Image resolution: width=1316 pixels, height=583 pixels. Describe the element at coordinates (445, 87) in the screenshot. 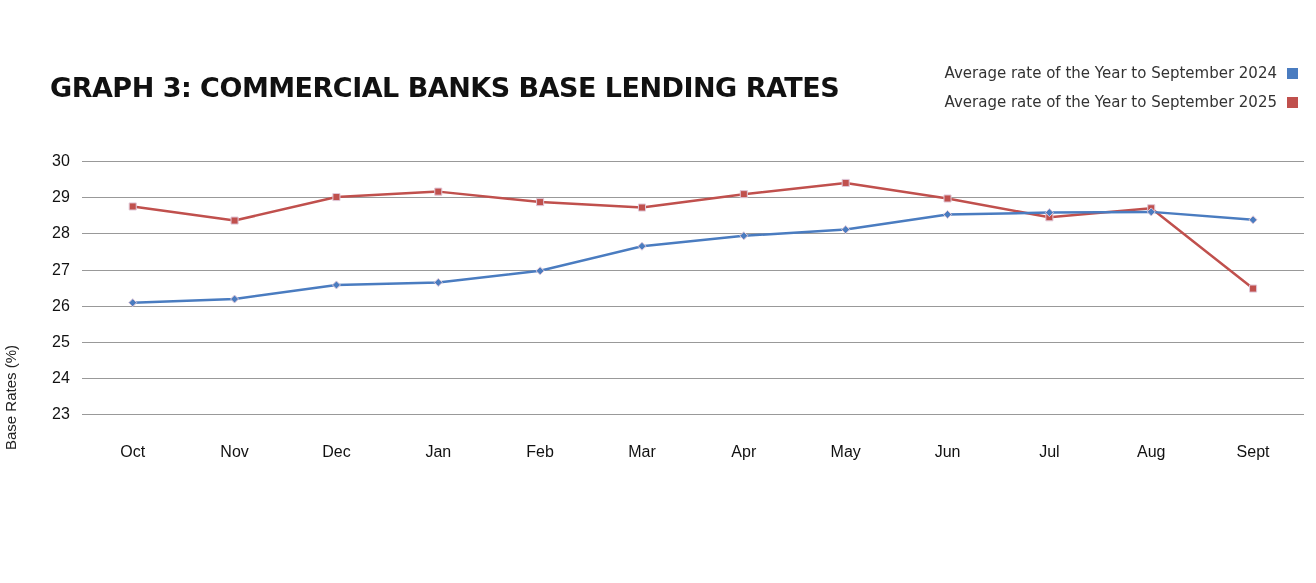

I see `chart-title: GRAPH 3: COMMERCIAL BANKS BASE LENDING RATES` at that location.